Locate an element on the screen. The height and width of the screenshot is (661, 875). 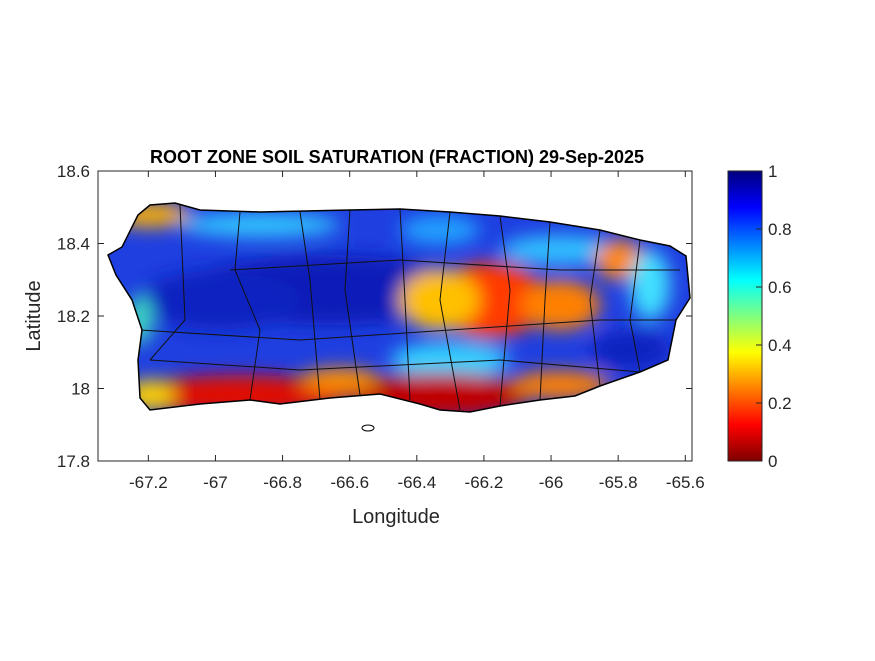
y-tick-label: 18 is located at coordinates (80, 389).